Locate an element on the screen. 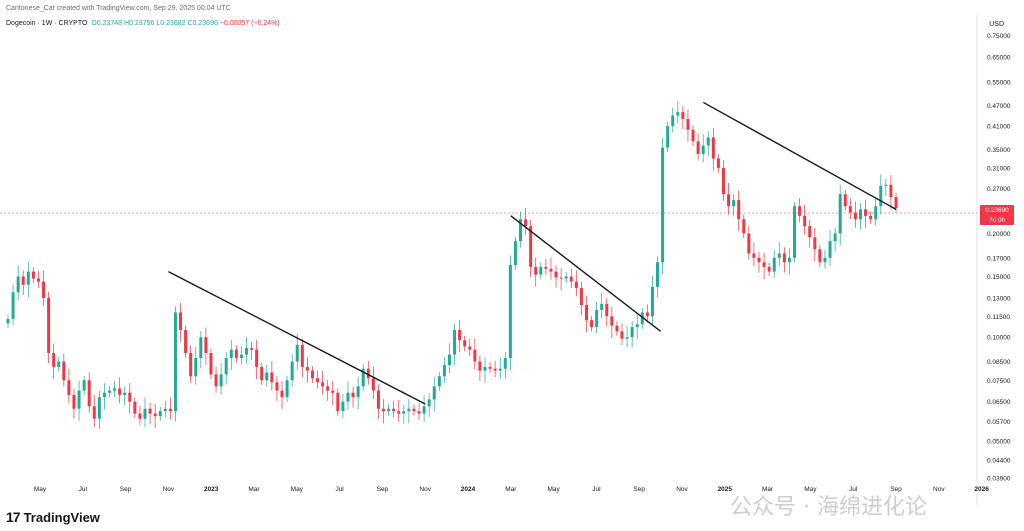 Image resolution: width=1024 pixels, height=531 pixels. price-tick-label: 0.06500 is located at coordinates (999, 402).